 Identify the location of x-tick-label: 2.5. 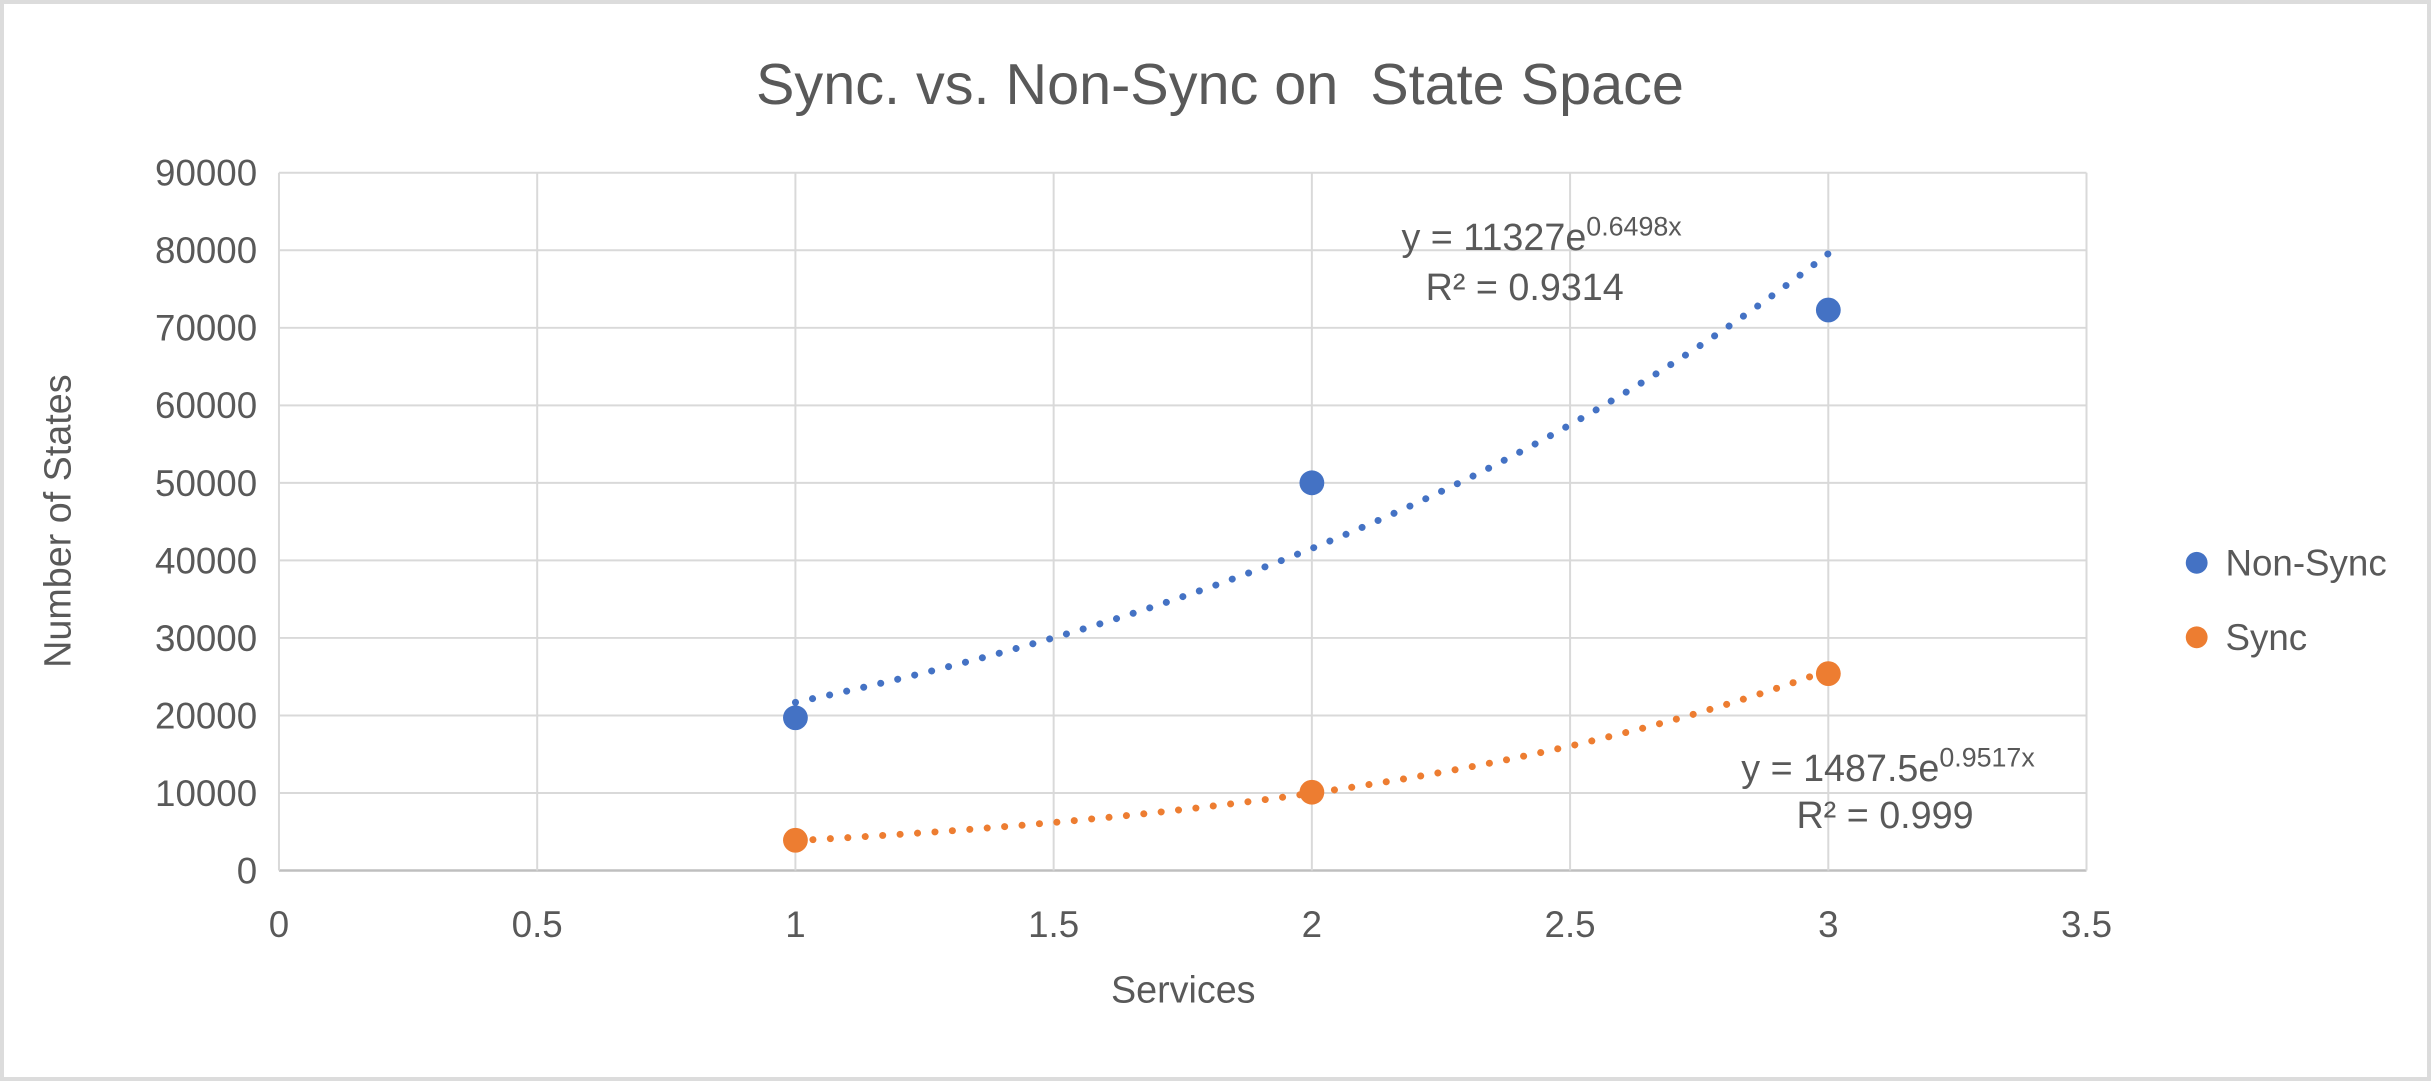
(1570, 924).